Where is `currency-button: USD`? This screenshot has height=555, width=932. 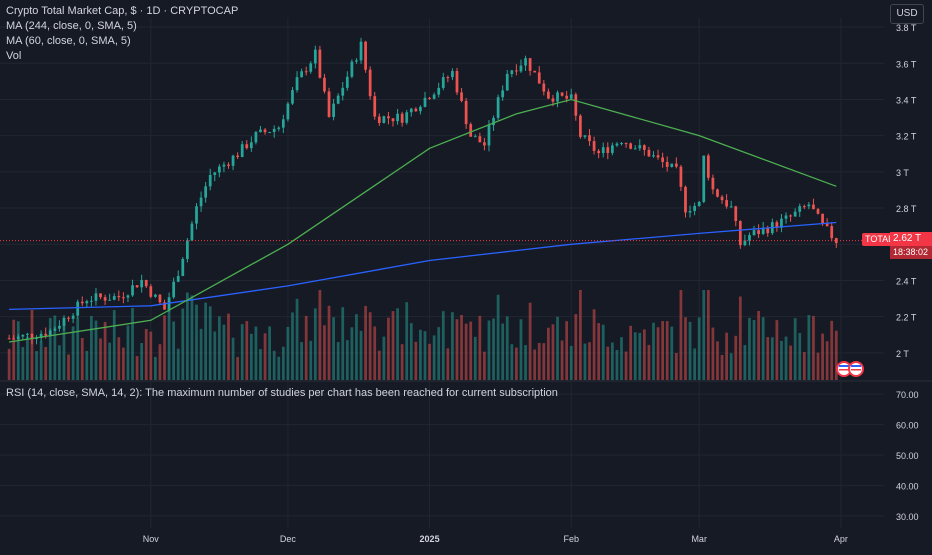
currency-button: USD is located at coordinates (907, 14).